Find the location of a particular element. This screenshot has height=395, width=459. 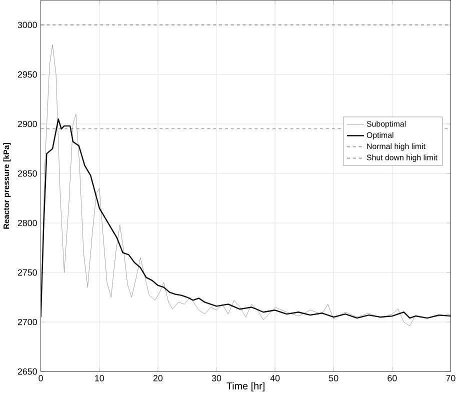

y-tick-label: 2650 is located at coordinates (27, 371).